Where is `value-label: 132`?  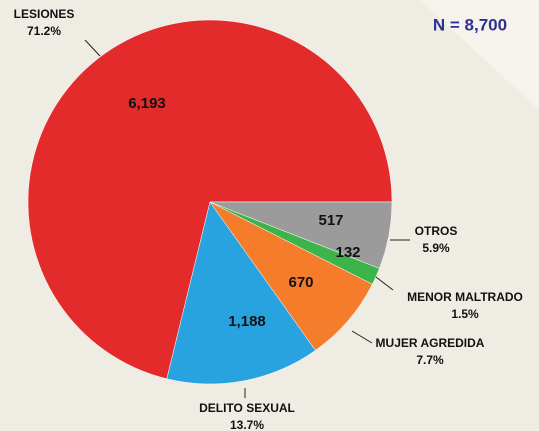 value-label: 132 is located at coordinates (347, 252).